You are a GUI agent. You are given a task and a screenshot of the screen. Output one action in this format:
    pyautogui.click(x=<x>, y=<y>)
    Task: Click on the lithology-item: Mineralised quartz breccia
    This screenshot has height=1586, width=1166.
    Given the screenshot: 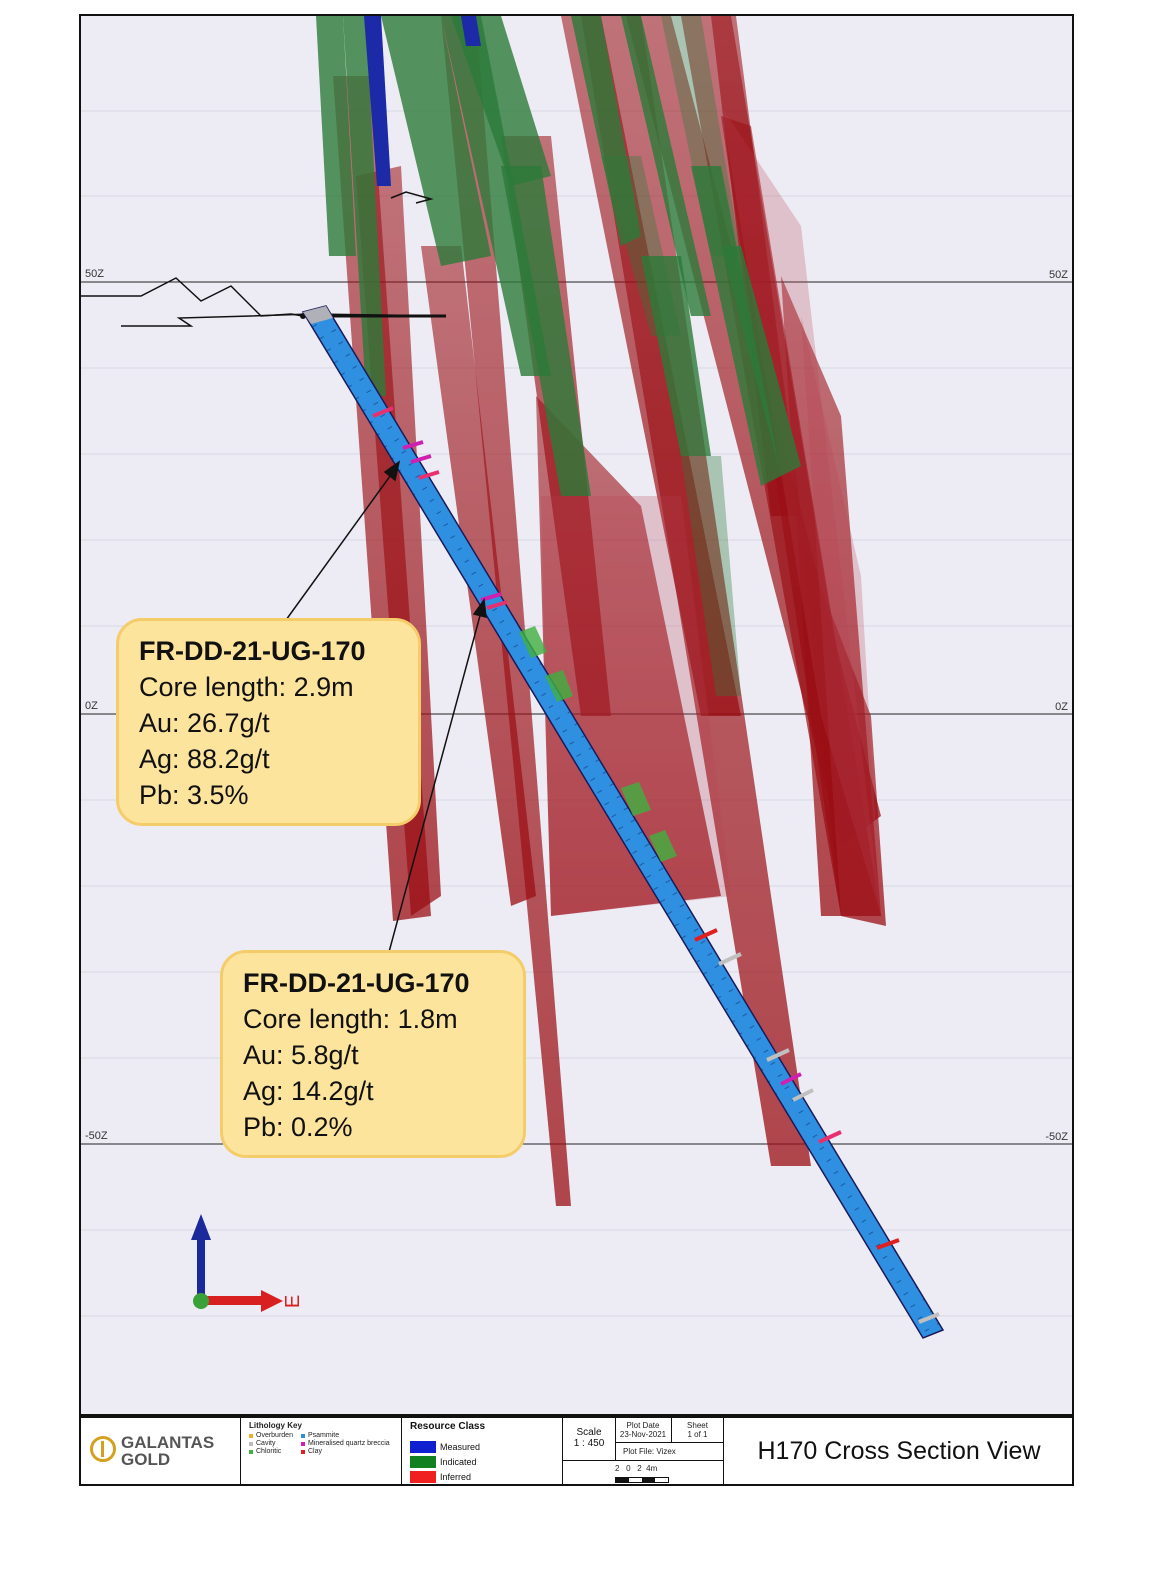 What is the action you would take?
    pyautogui.click(x=351, y=1443)
    